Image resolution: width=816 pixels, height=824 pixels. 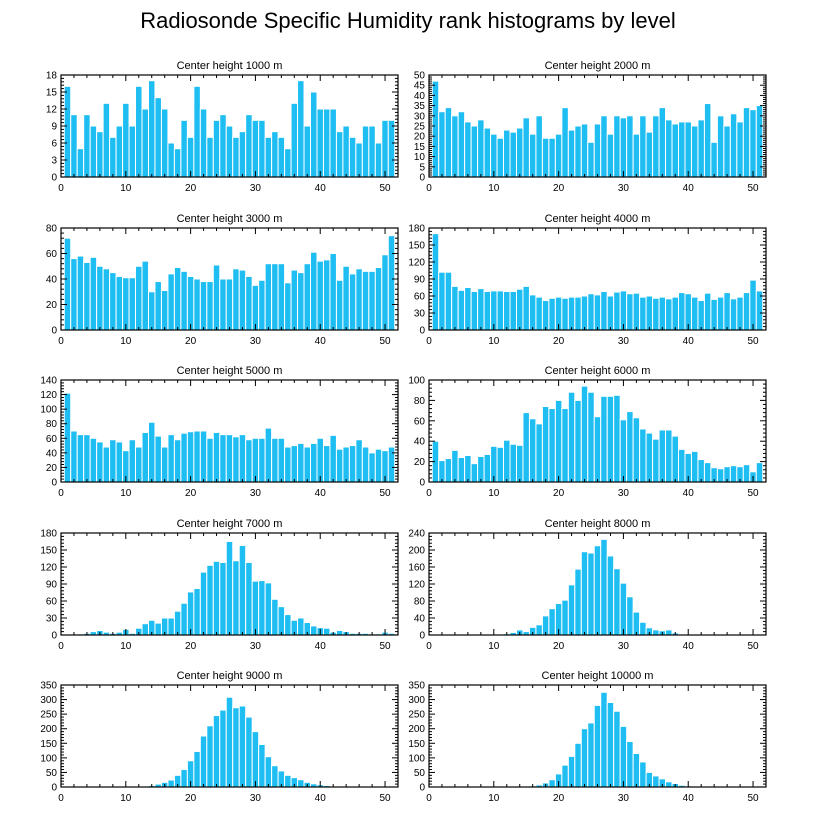 I want to click on y-tick-label: 140, so click(x=48, y=381).